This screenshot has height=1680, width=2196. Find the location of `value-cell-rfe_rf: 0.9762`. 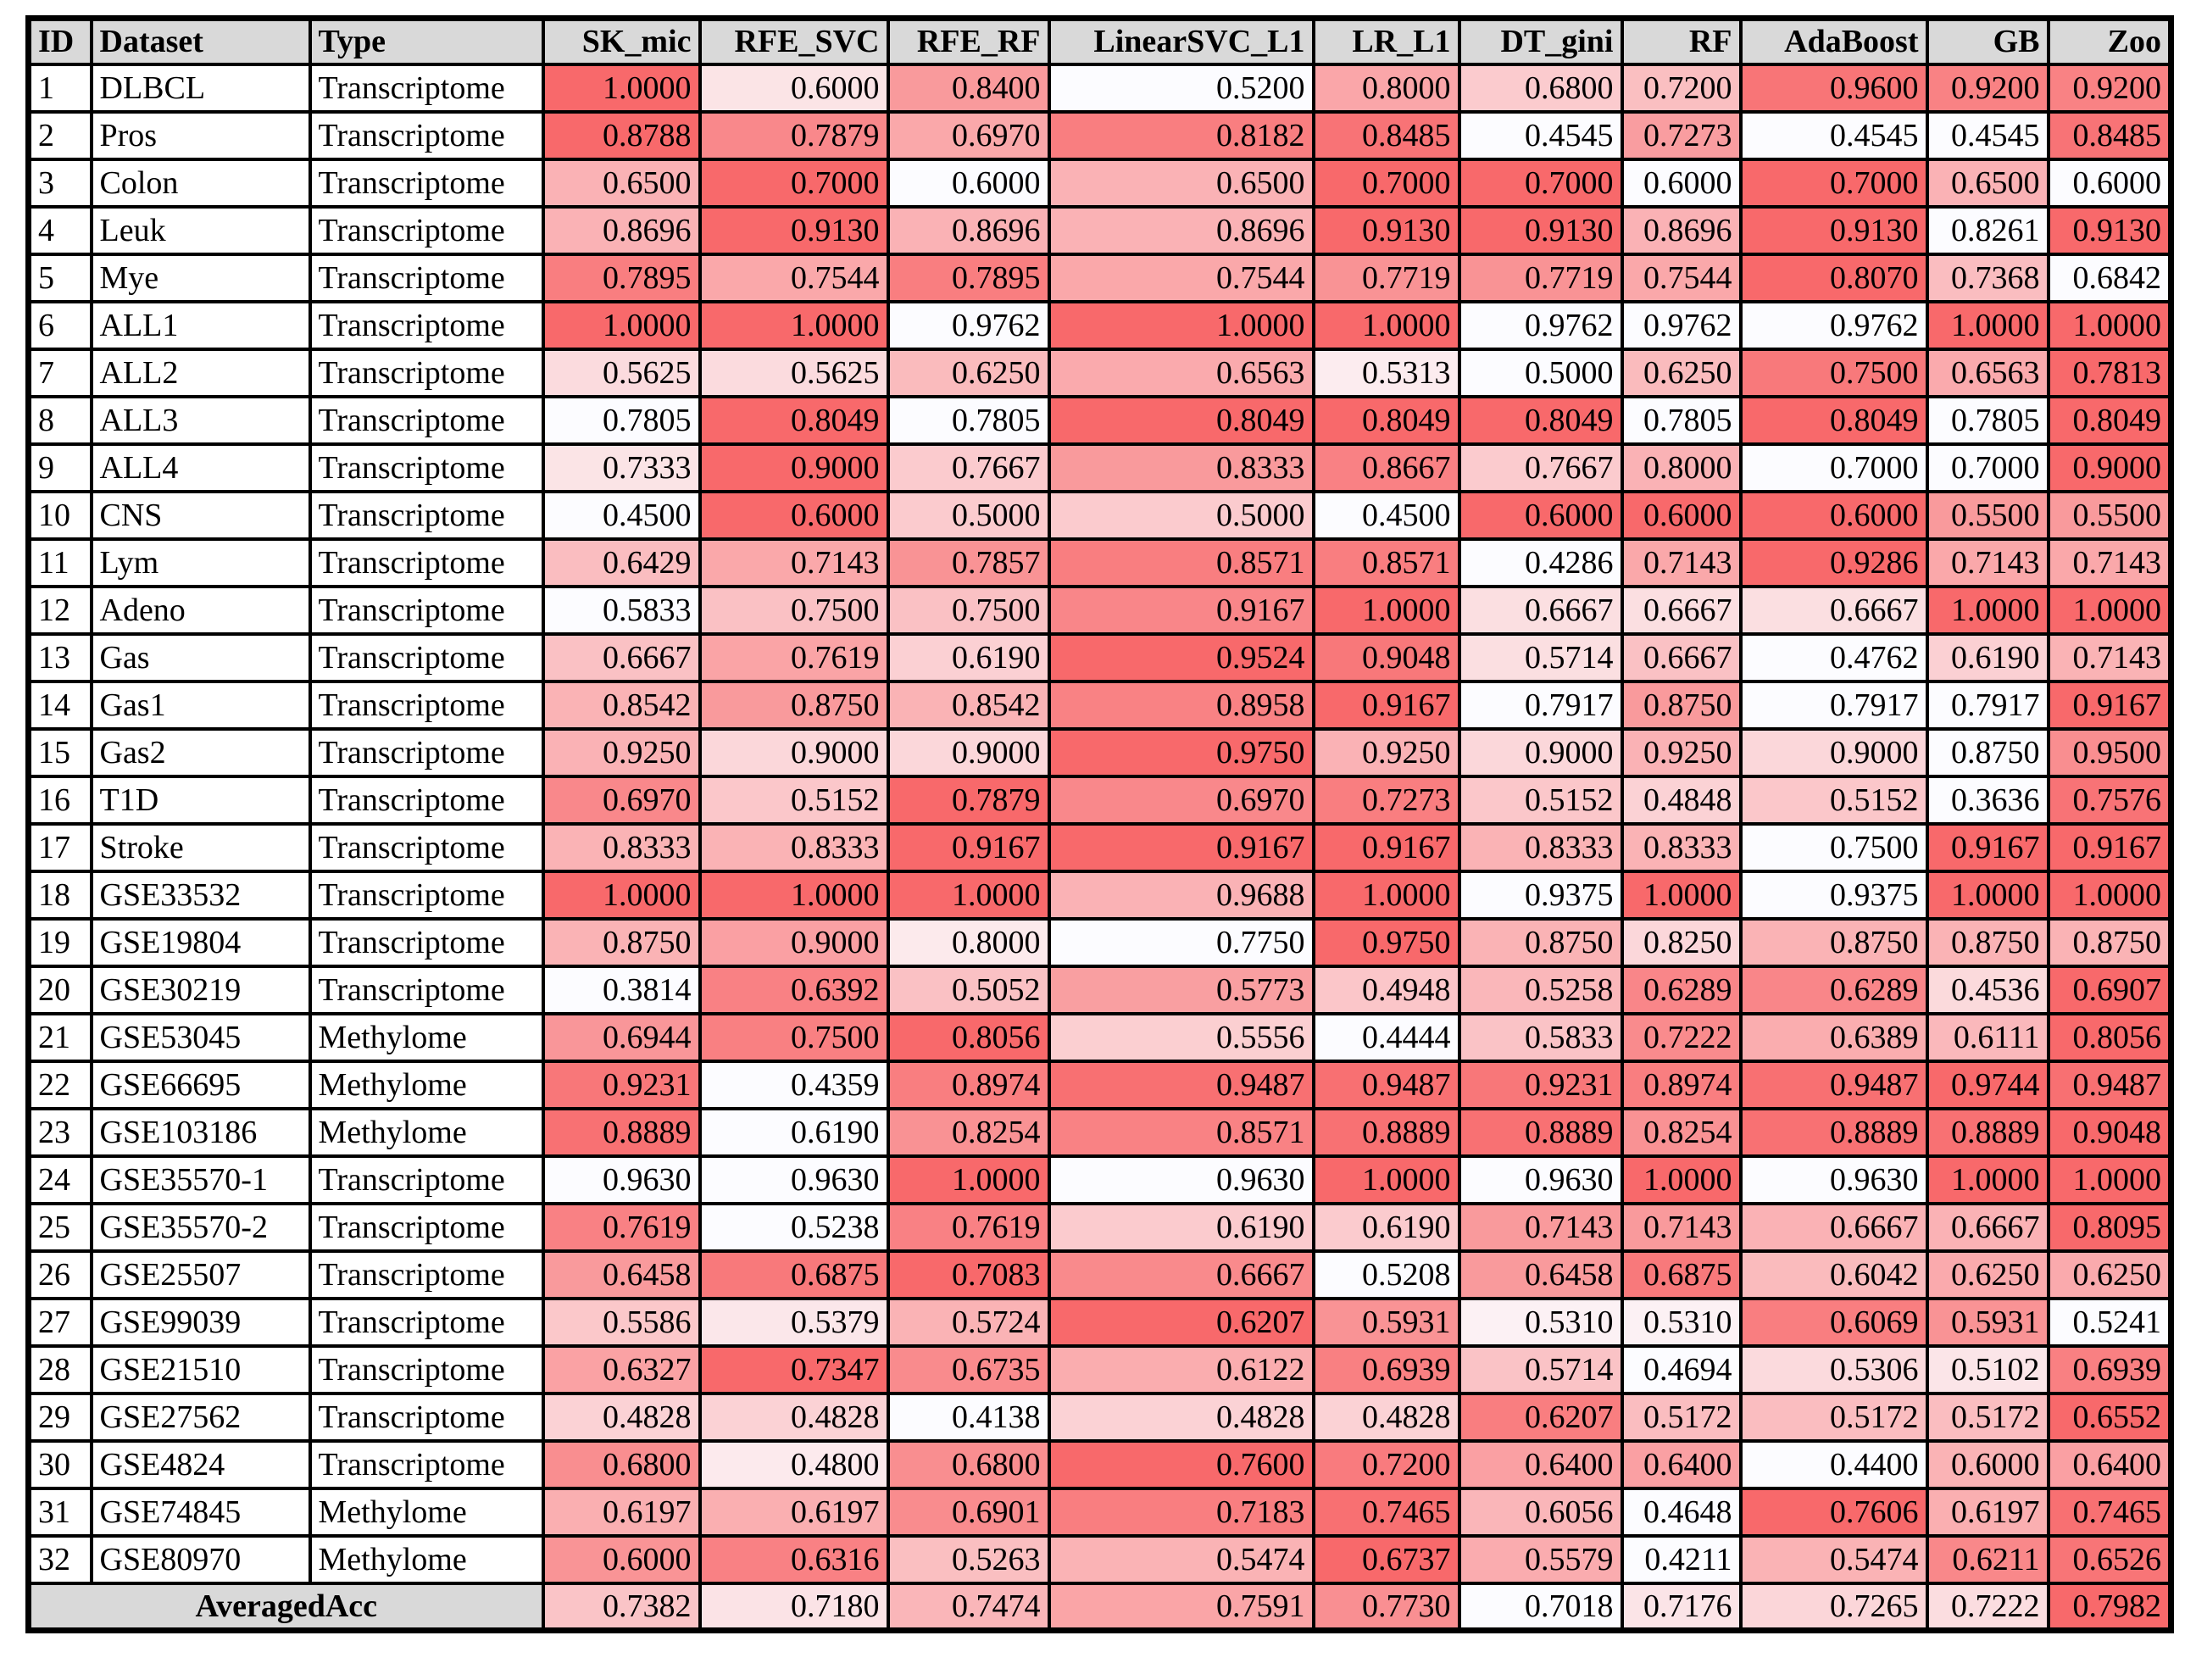

value-cell-rfe_rf: 0.9762 is located at coordinates (968, 325).